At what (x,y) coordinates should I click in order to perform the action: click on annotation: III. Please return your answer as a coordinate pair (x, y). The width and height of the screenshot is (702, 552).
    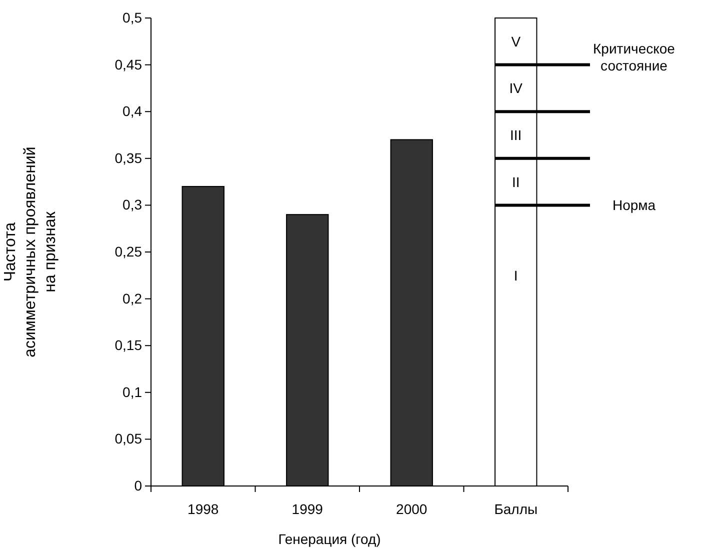
    Looking at the image, I should click on (516, 135).